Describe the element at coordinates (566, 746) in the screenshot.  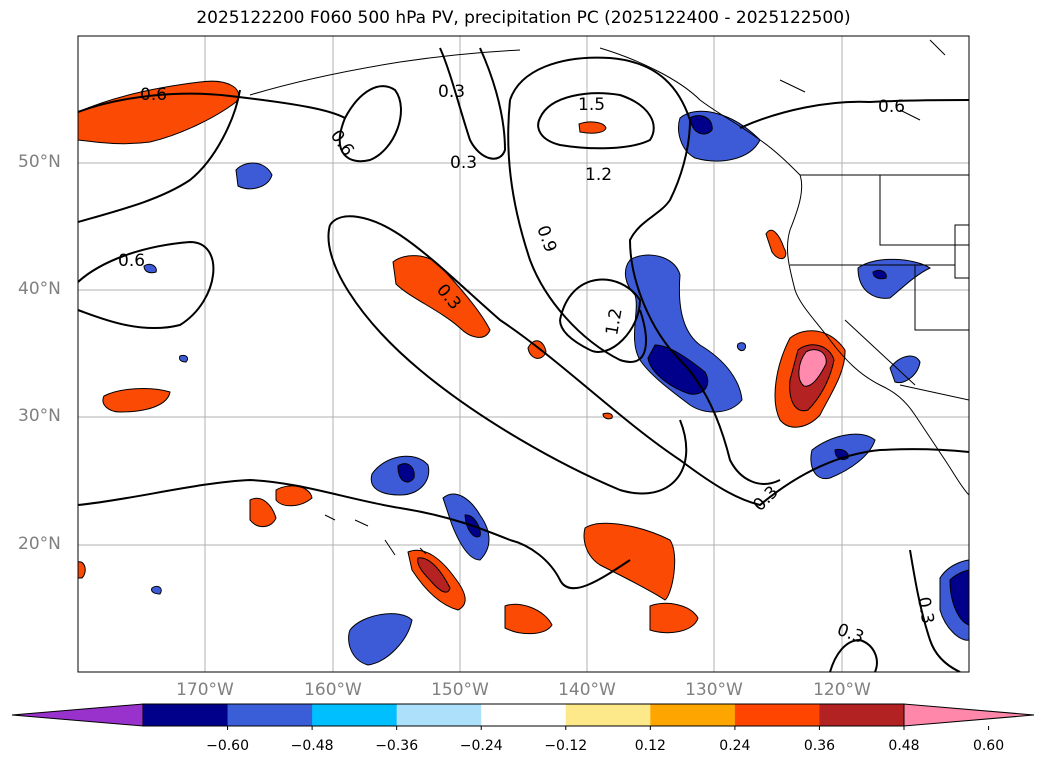
I see `colorbar-tick-label: −0.12` at that location.